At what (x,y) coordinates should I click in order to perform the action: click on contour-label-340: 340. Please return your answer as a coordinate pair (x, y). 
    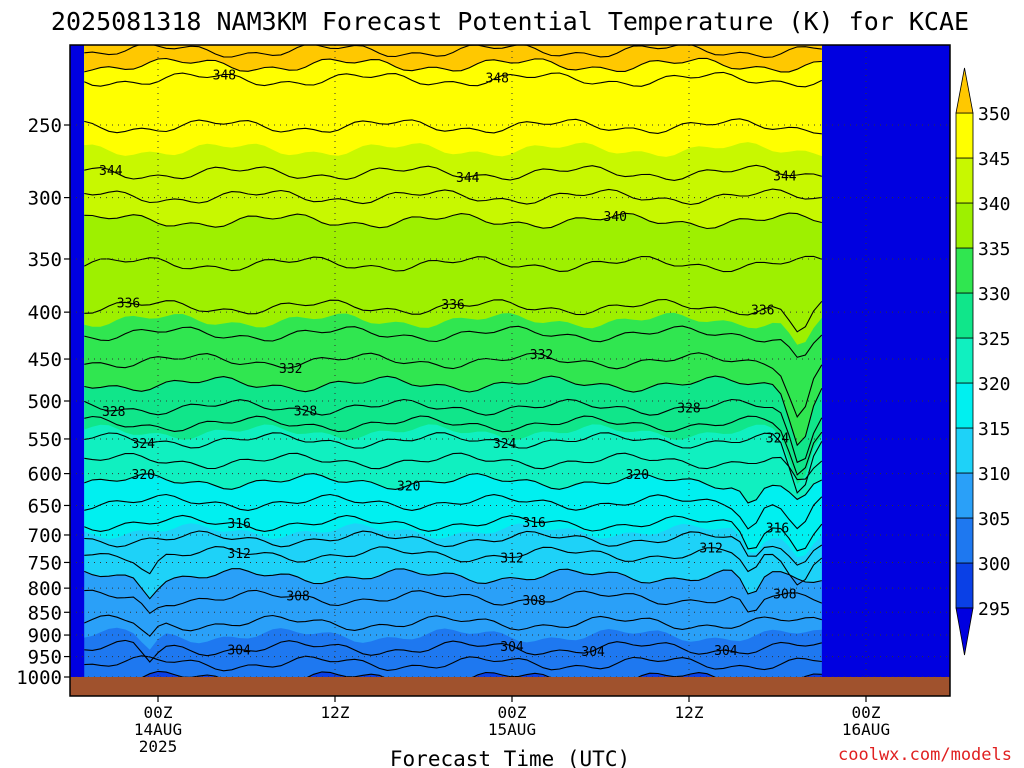
    Looking at the image, I should click on (615, 217).